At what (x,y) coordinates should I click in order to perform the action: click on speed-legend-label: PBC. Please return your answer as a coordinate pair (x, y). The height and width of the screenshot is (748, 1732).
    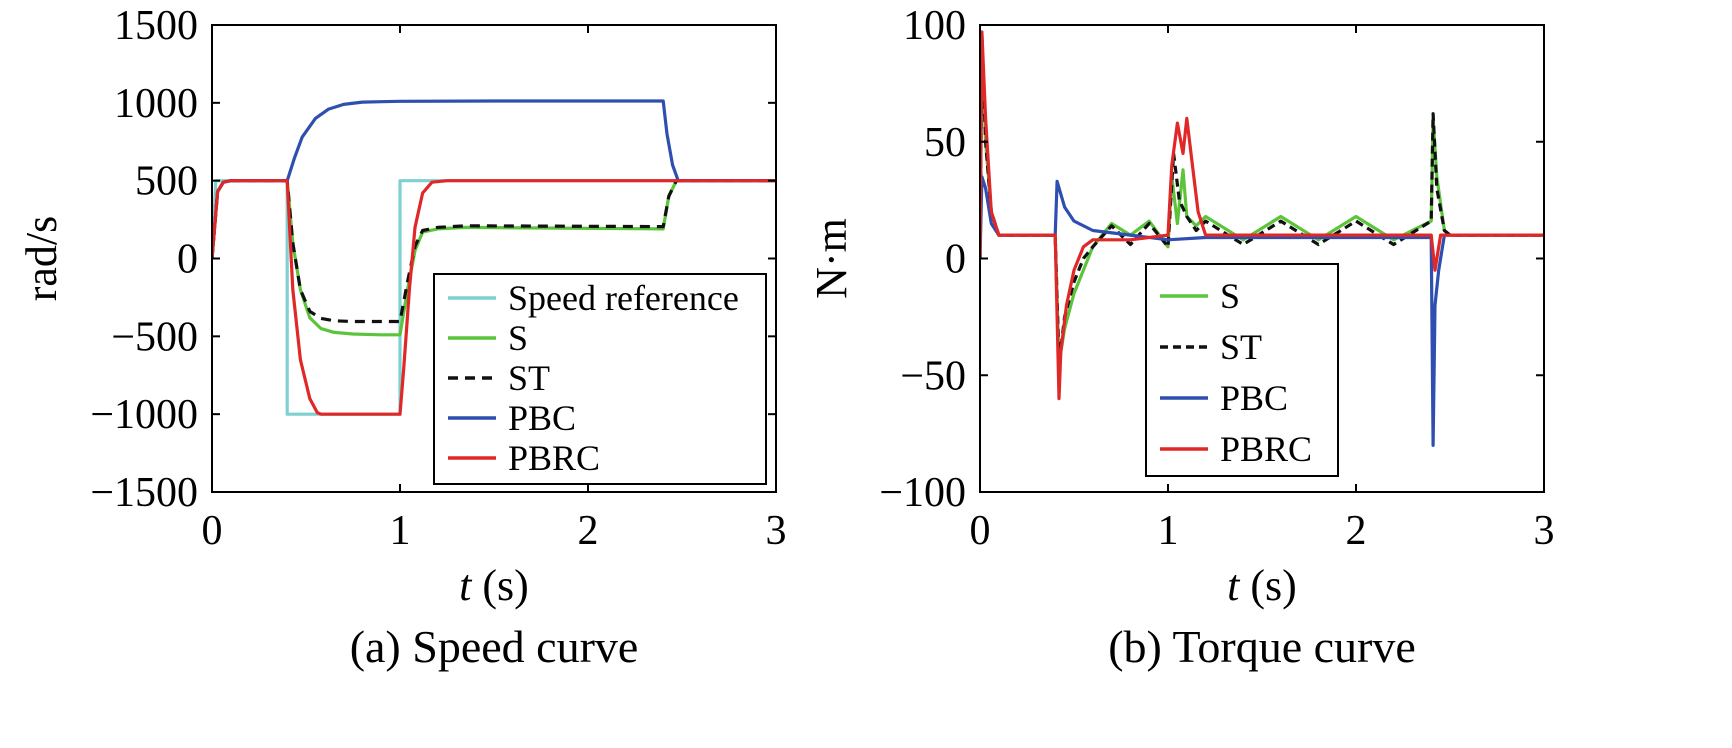
    Looking at the image, I should click on (542, 418).